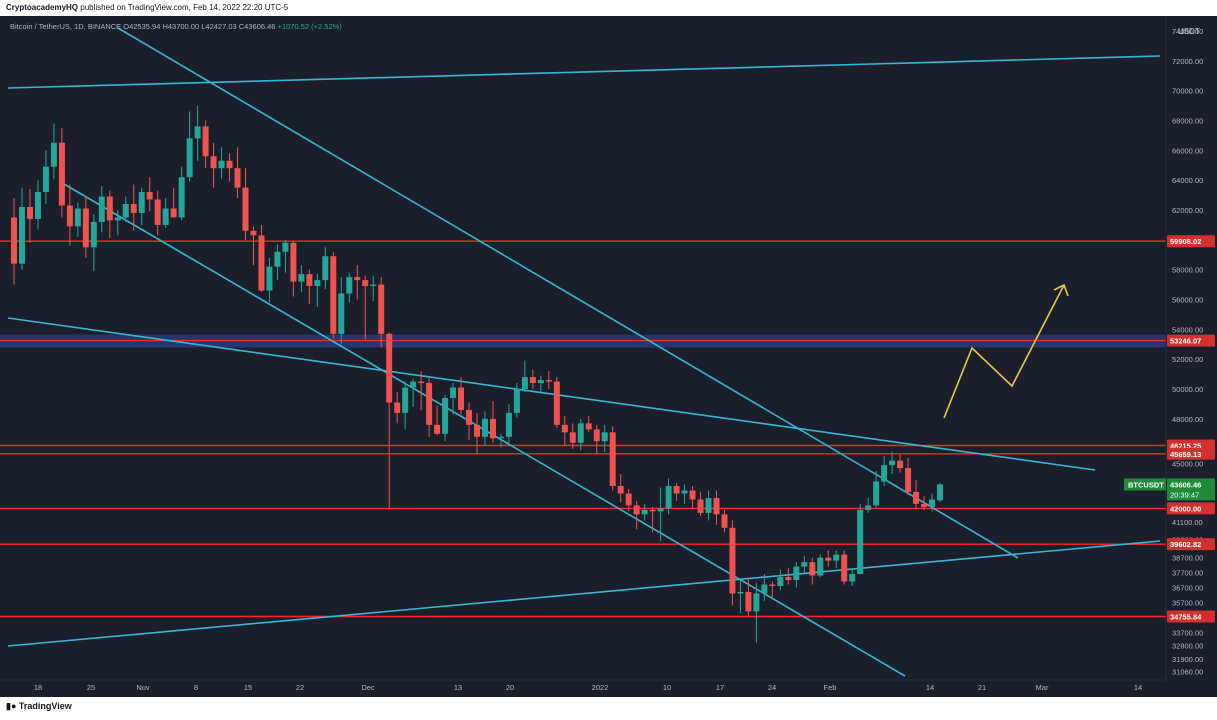 This screenshot has height=720, width=1217. Describe the element at coordinates (584, 72) in the screenshot. I see `trendline` at that location.